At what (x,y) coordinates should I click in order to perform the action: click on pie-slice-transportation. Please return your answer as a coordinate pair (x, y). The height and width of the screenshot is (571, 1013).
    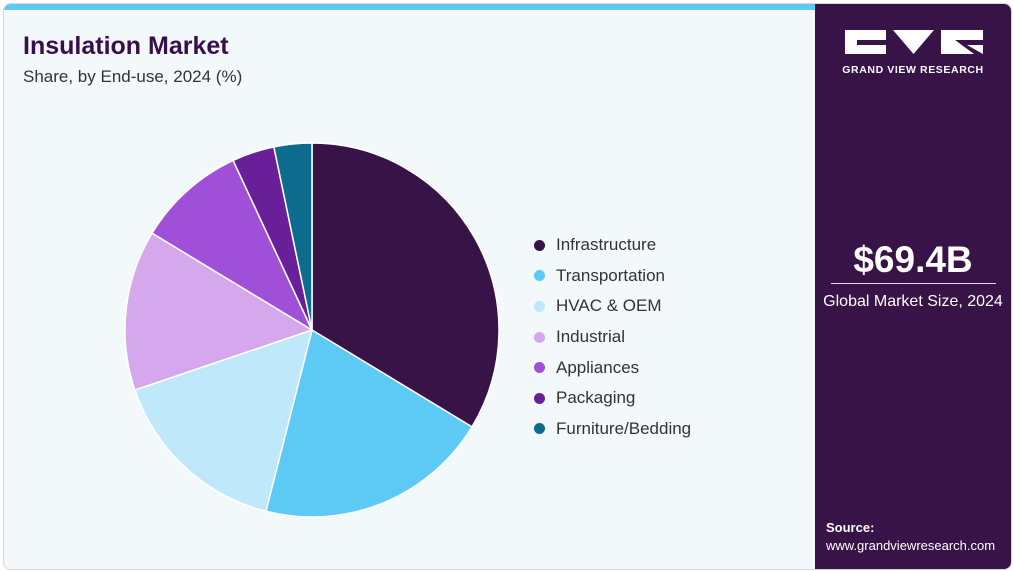
    Looking at the image, I should click on (369, 423).